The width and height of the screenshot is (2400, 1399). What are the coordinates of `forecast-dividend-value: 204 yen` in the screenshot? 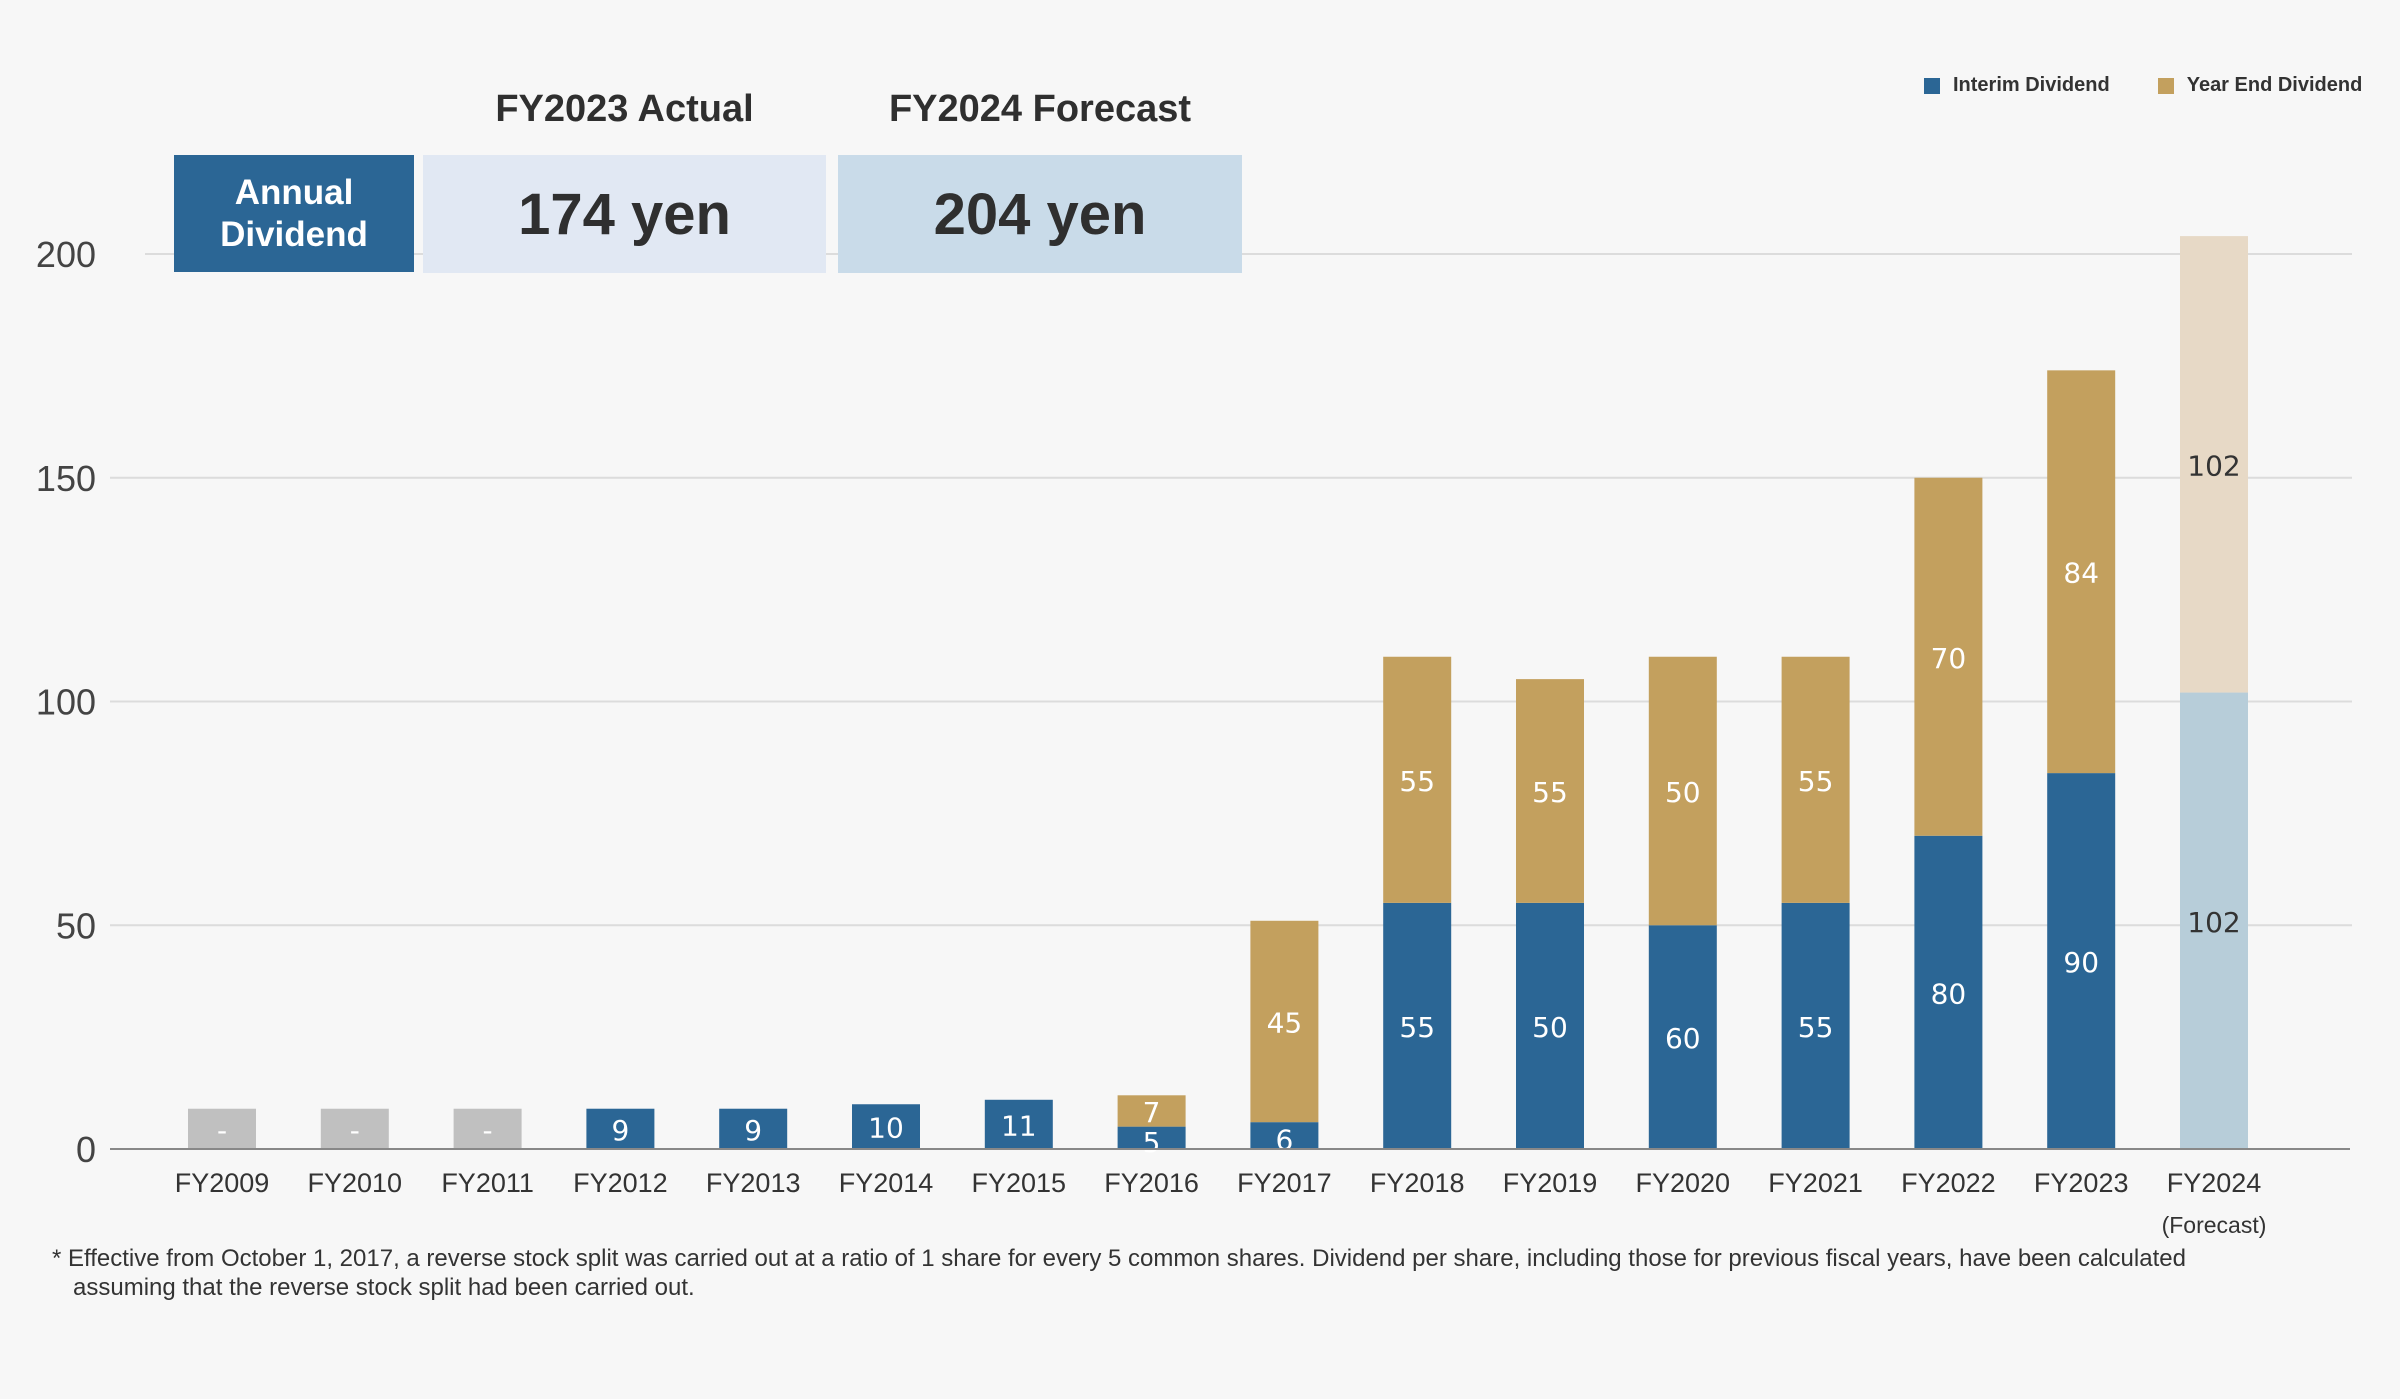 It's located at (1040, 214).